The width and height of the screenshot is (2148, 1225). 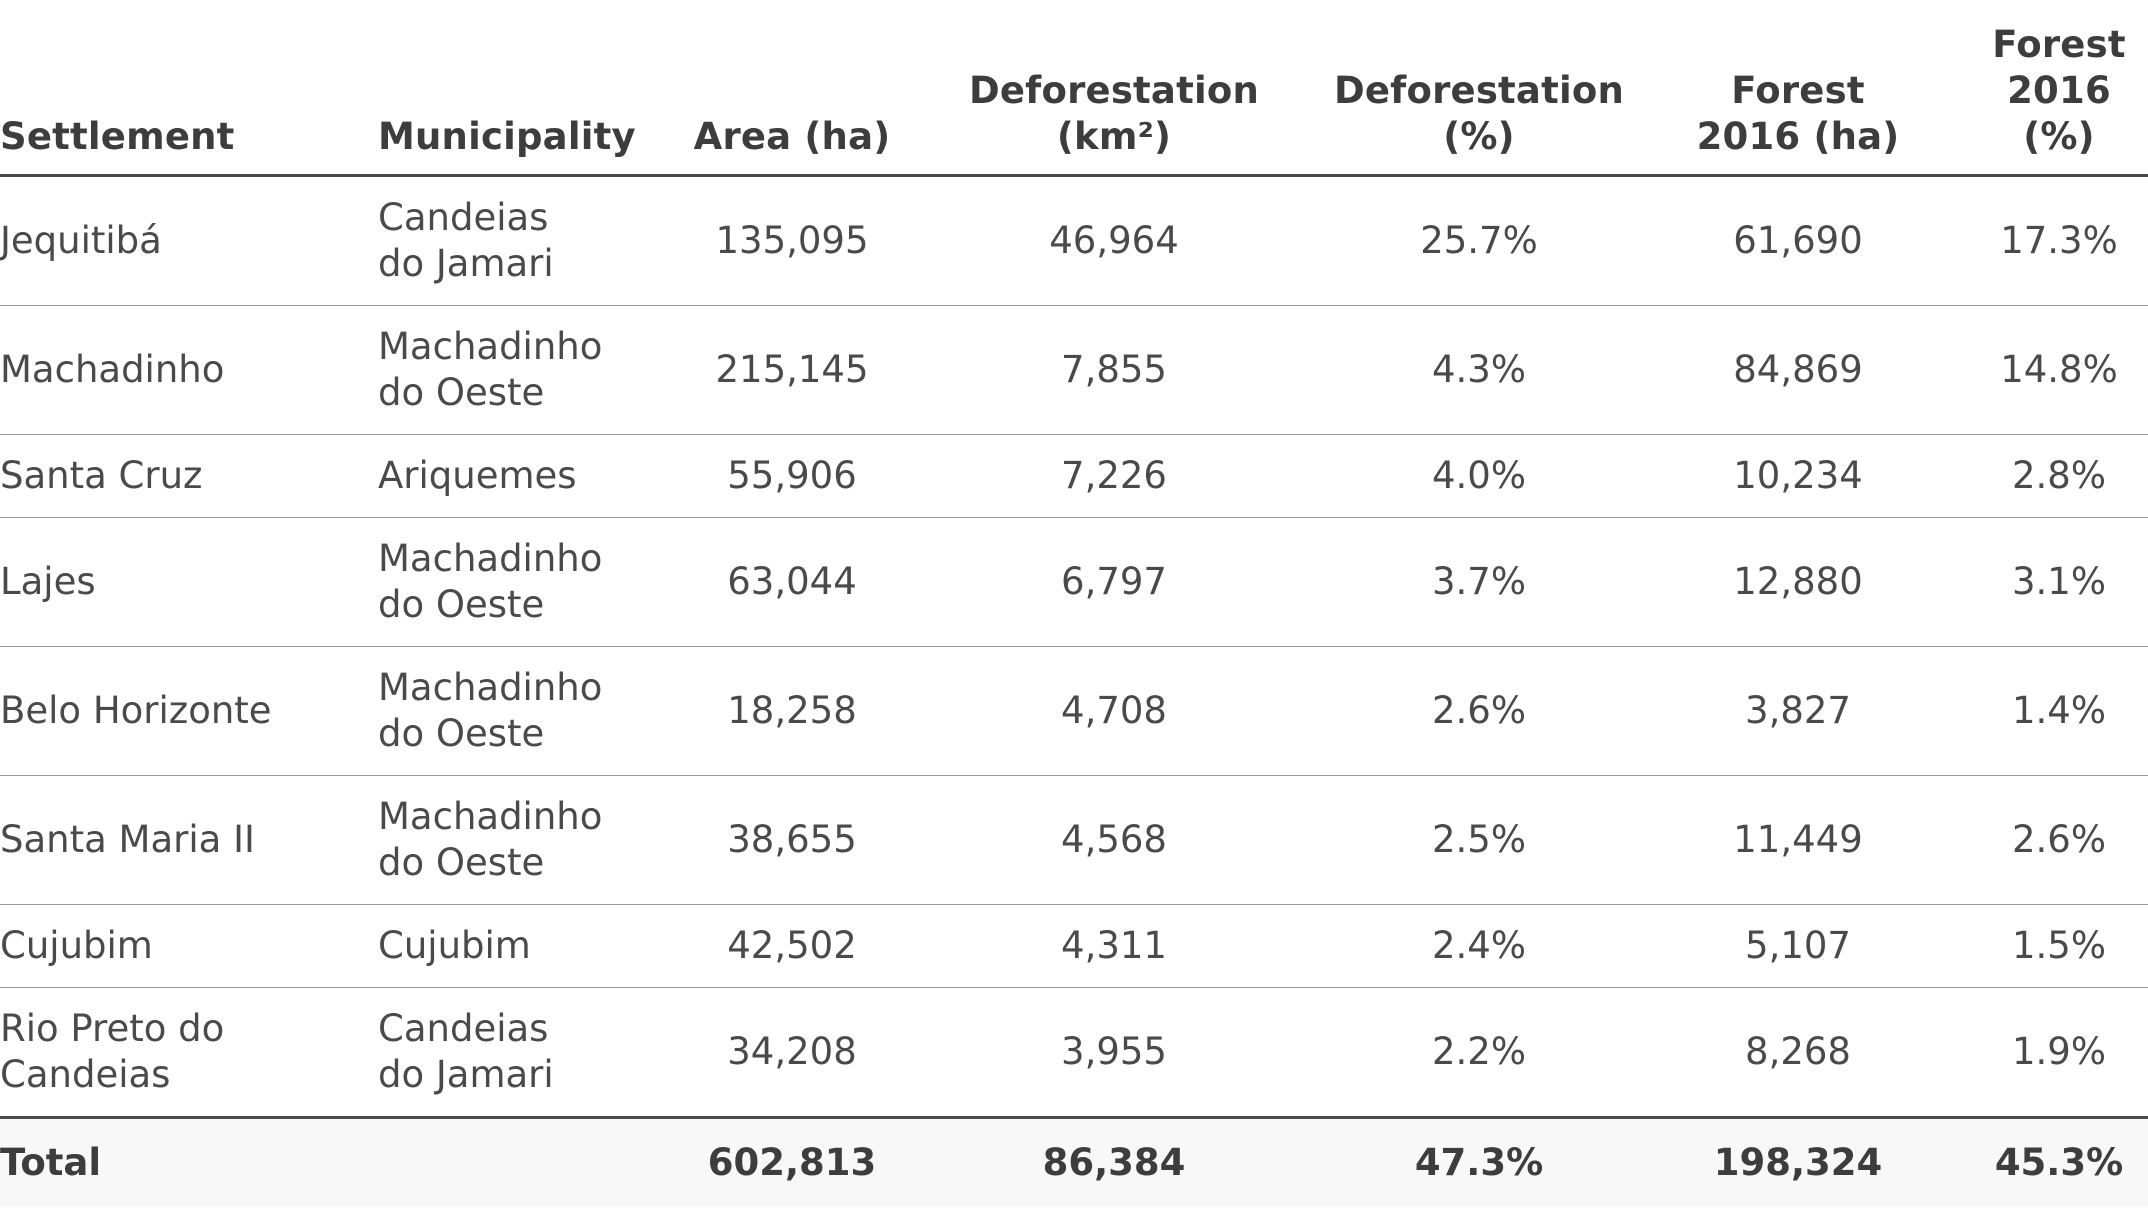 What do you see at coordinates (792, 1053) in the screenshot?
I see `cell-area: 34,208` at bounding box center [792, 1053].